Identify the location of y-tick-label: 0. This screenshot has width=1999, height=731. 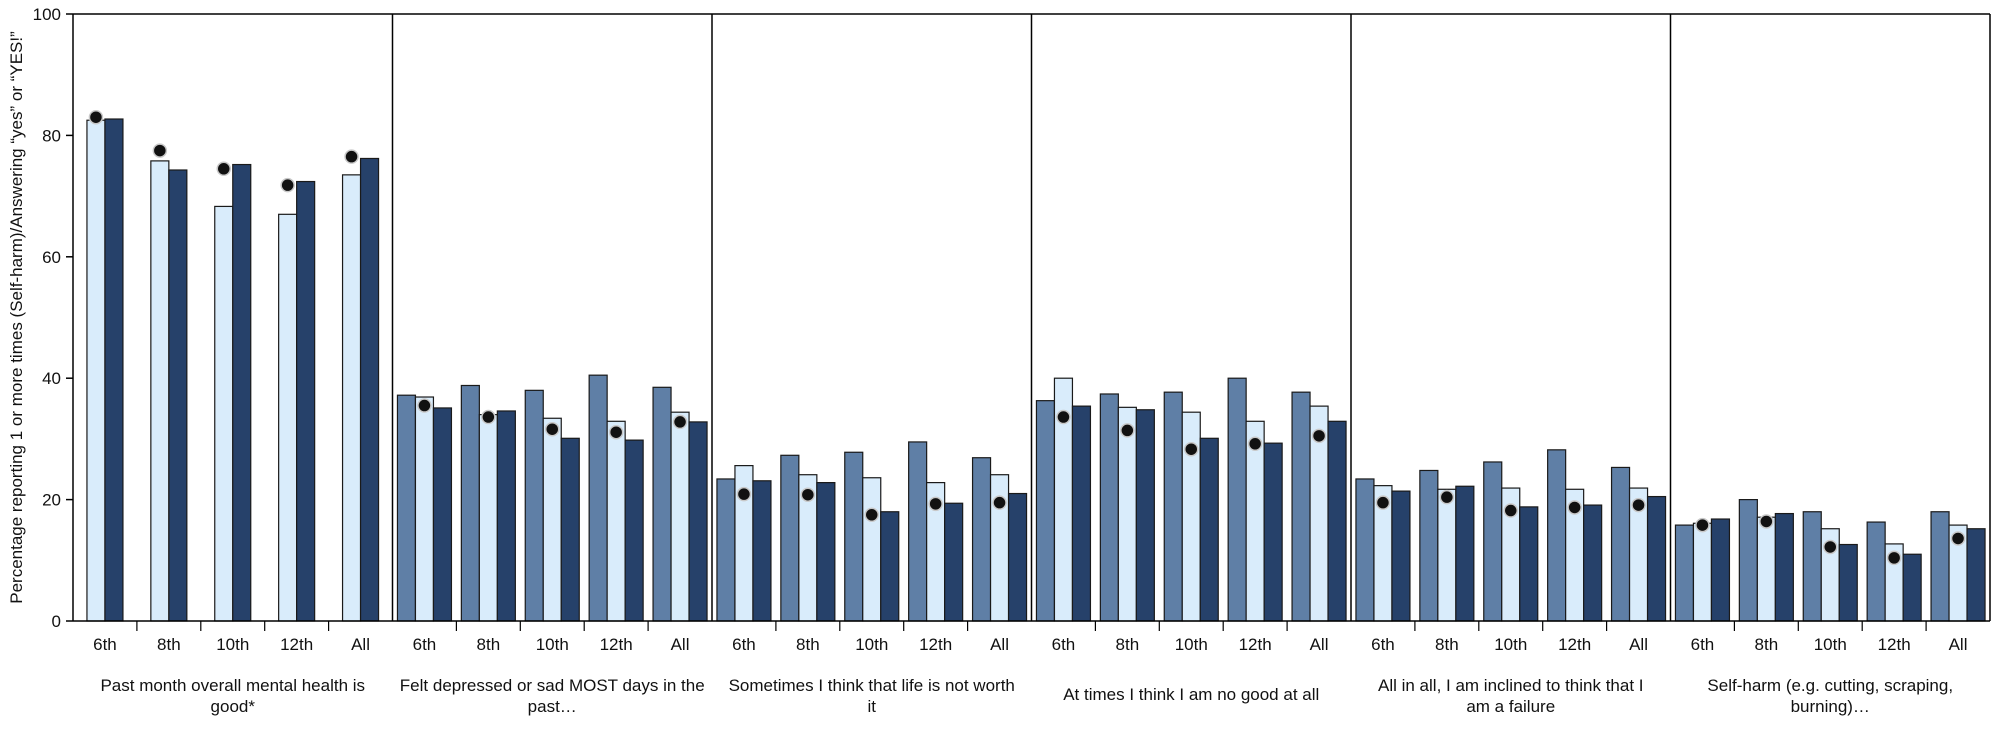
(56, 621).